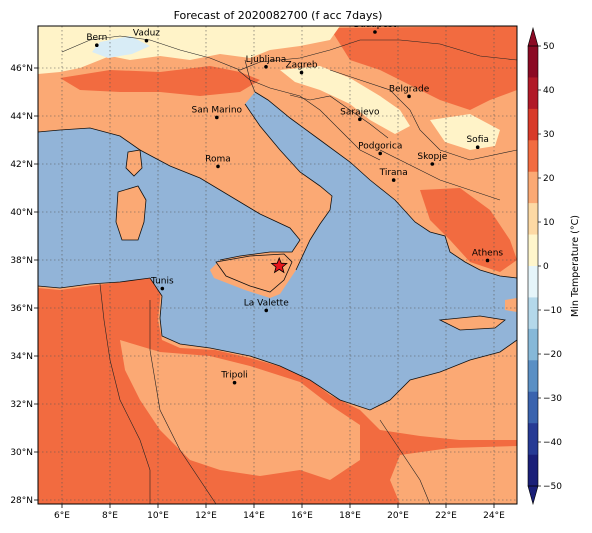 The height and width of the screenshot is (533, 592). What do you see at coordinates (158, 516) in the screenshot?
I see `longitude-label: 10°E` at bounding box center [158, 516].